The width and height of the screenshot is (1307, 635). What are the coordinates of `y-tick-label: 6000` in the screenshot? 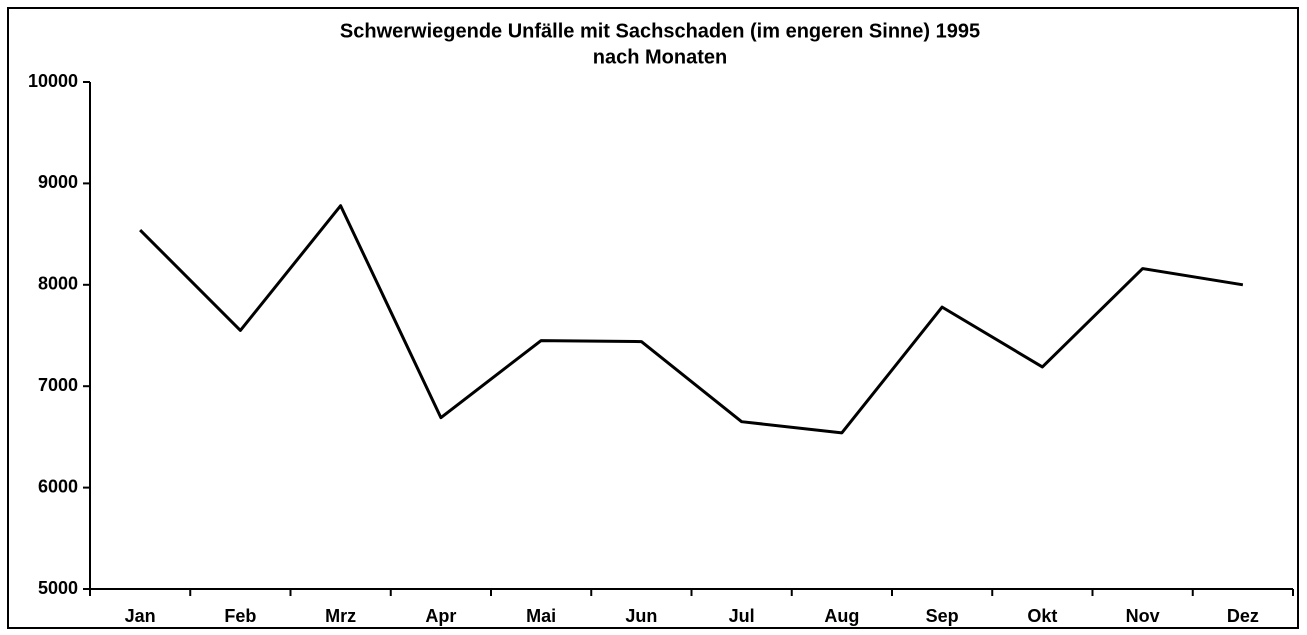 It's located at (58, 486).